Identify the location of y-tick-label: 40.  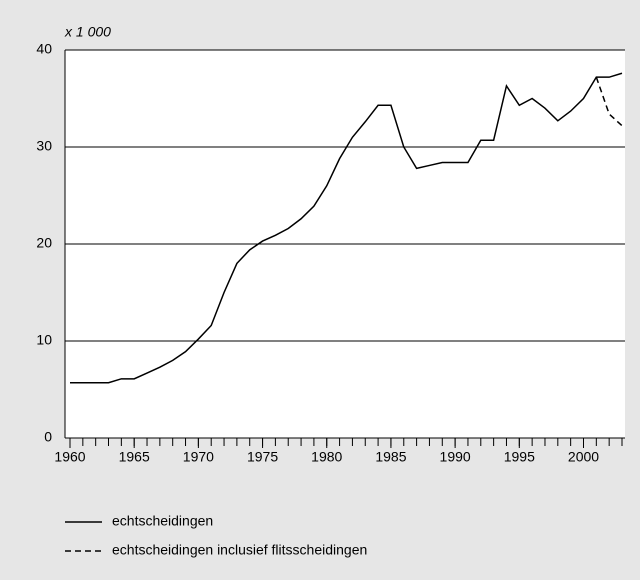
(44, 49).